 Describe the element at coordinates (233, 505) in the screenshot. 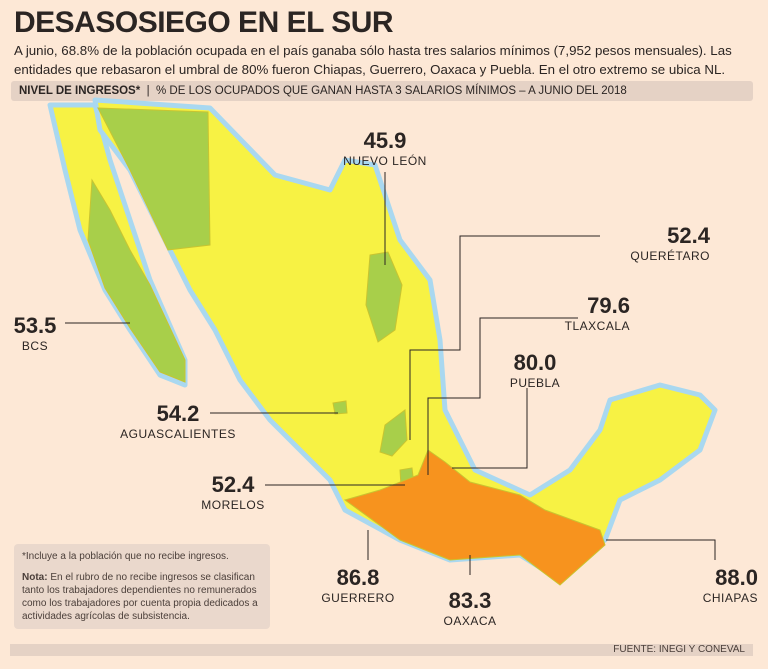

I see `state-name: MORELOS` at that location.